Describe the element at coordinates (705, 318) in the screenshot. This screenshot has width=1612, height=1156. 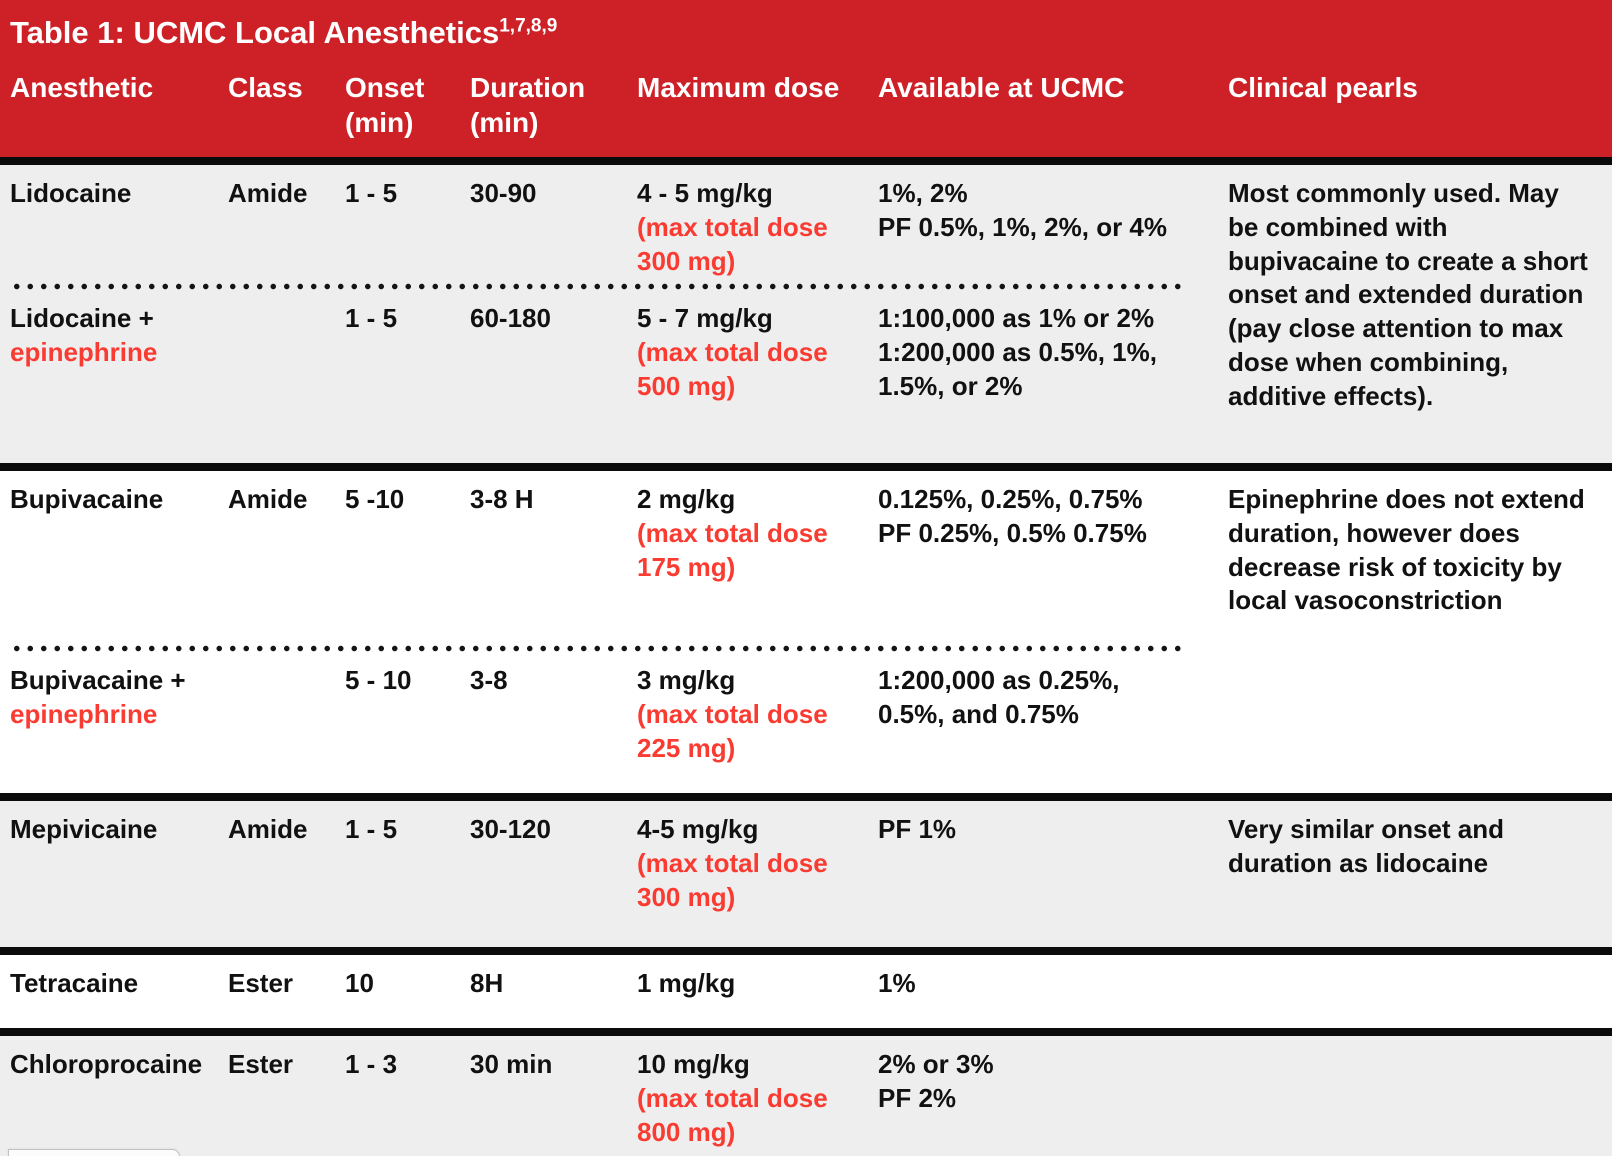
I see `max-dose-value: 5 - 7 mg/kg` at that location.